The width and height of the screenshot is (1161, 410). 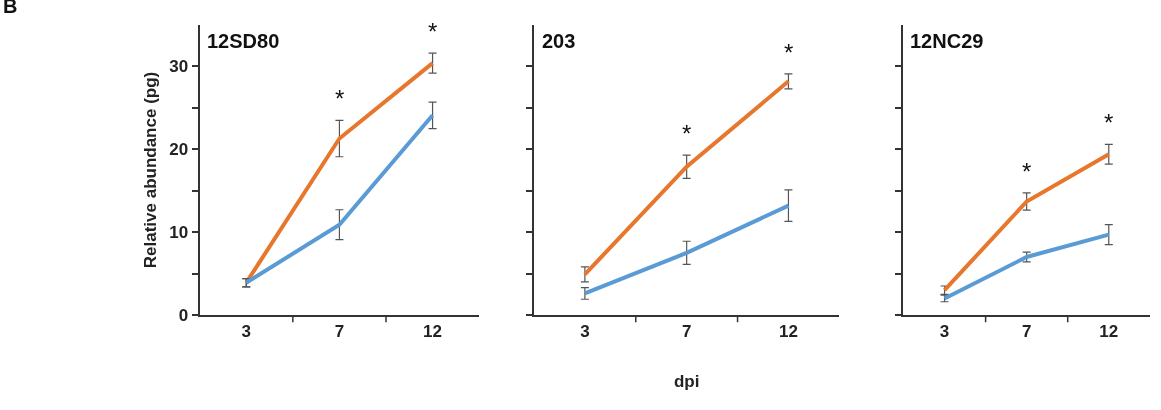 What do you see at coordinates (183, 315) in the screenshot?
I see `y-tick-label: 0` at bounding box center [183, 315].